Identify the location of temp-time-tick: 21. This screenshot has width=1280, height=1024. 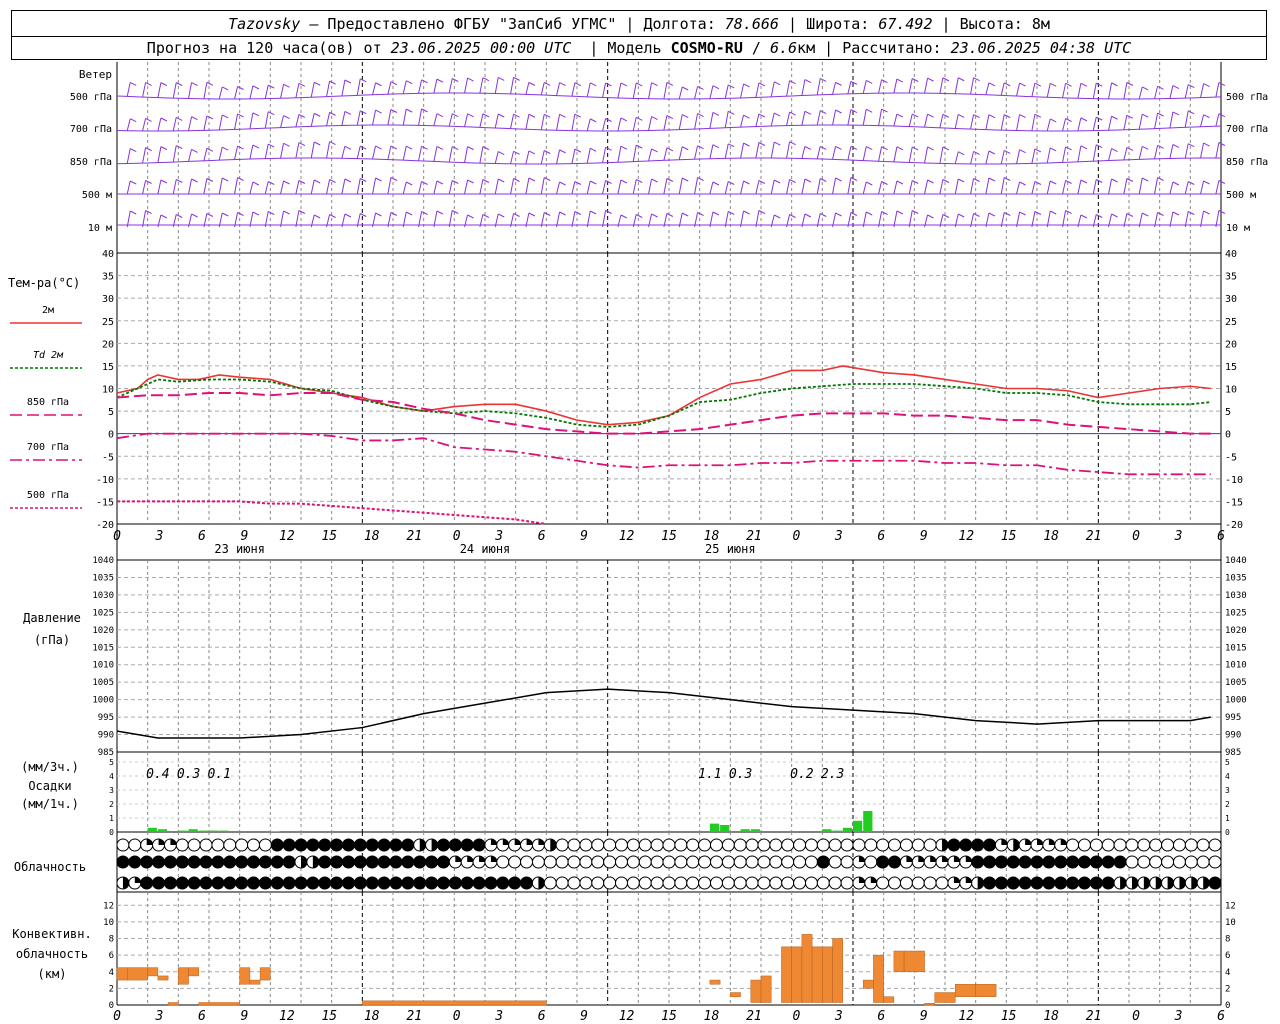
(1094, 536).